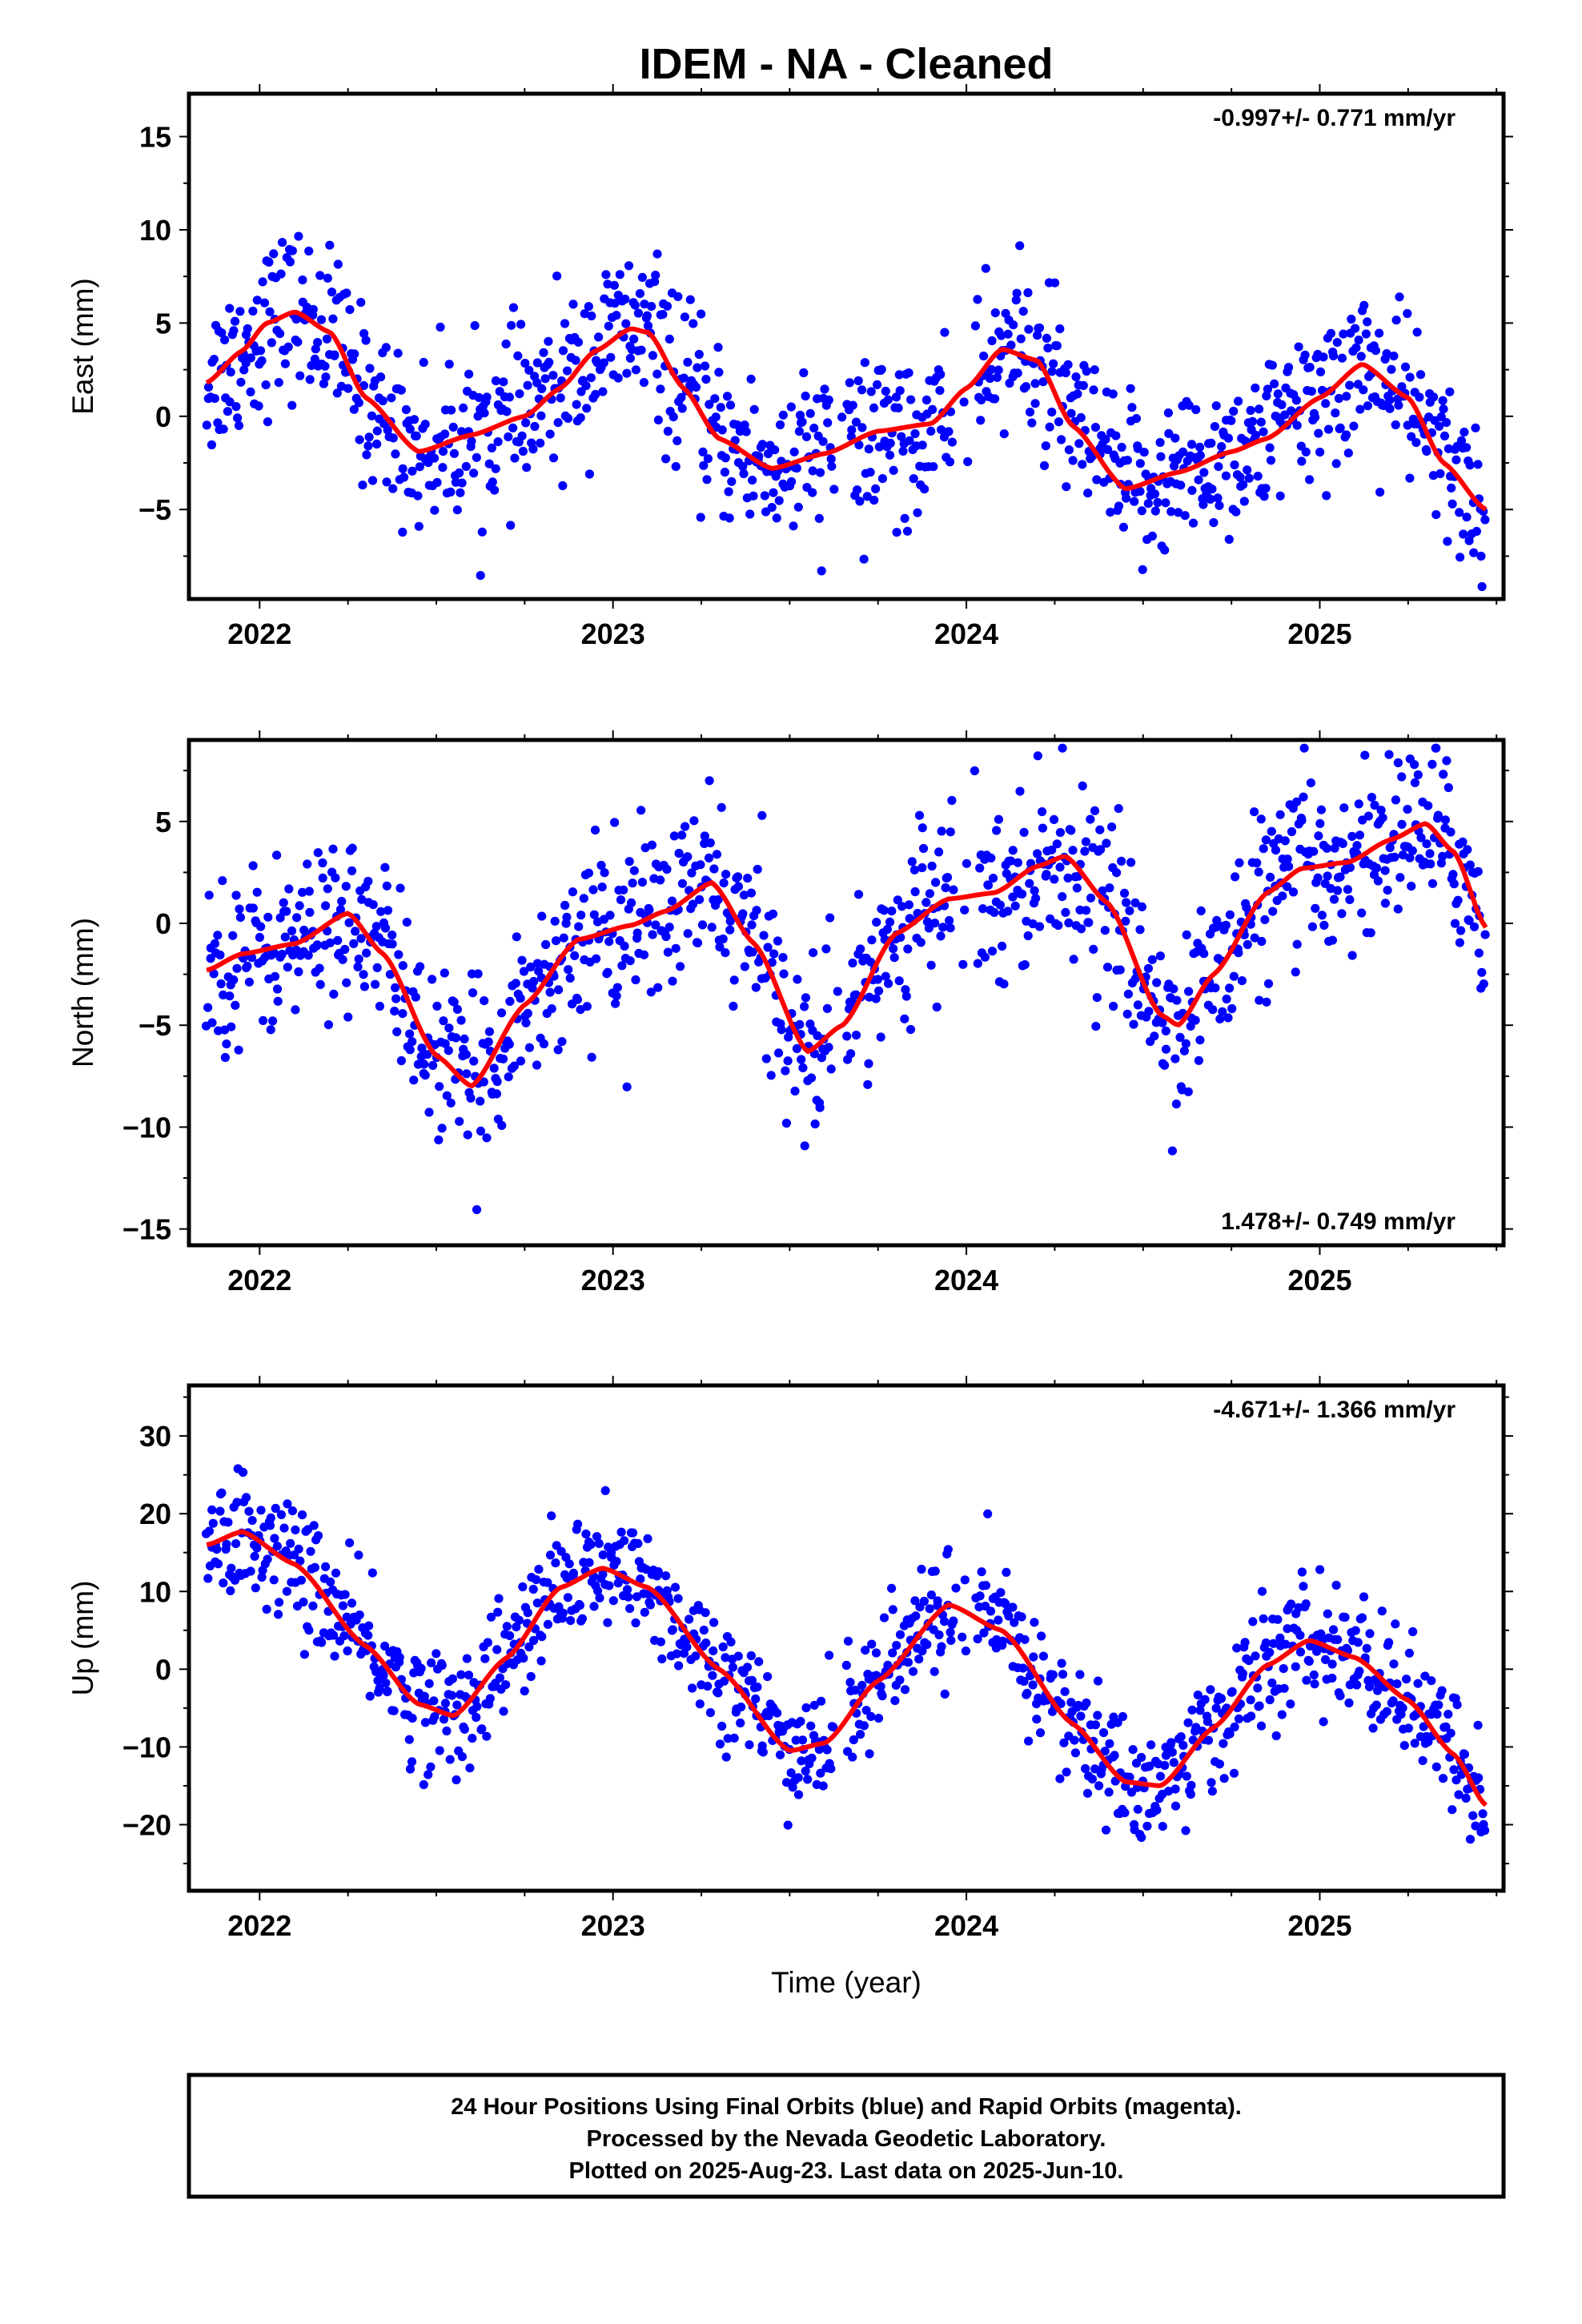 This screenshot has height=2324, width=1582. I want to click on north-y-tick-label: 0, so click(163, 923).